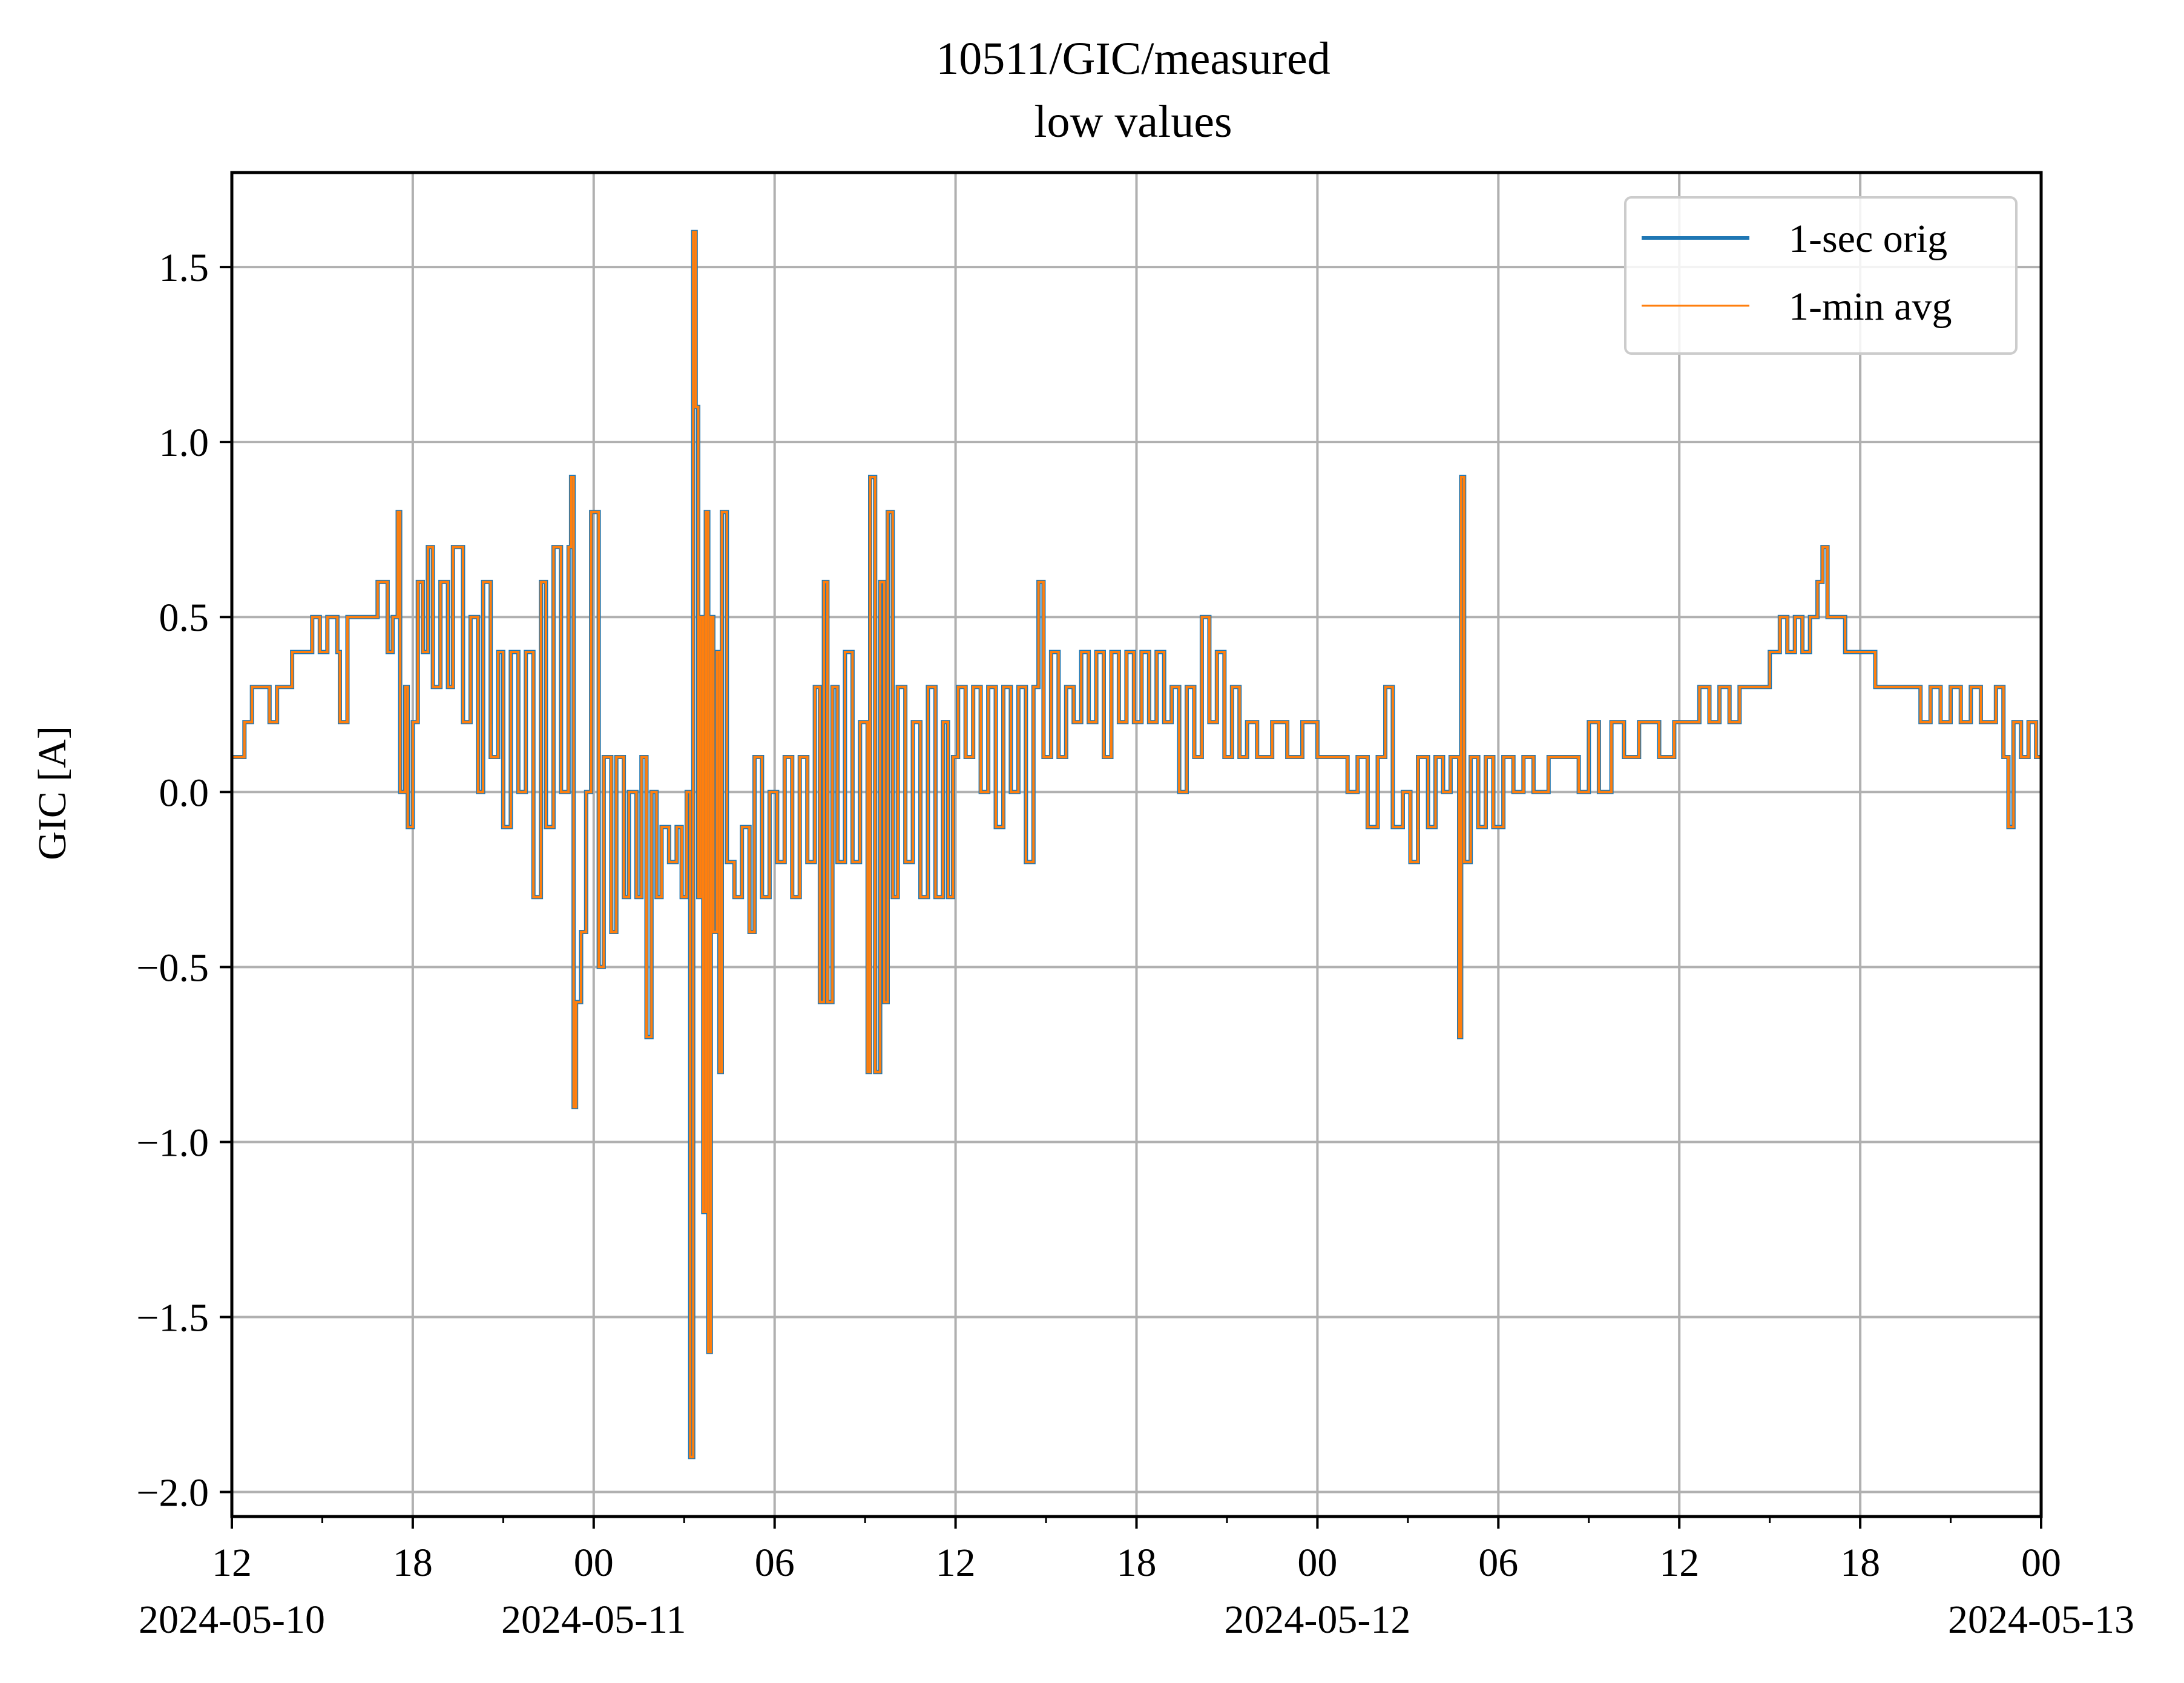  I want to click on x-date-label: 2024-05-10, so click(232, 1620).